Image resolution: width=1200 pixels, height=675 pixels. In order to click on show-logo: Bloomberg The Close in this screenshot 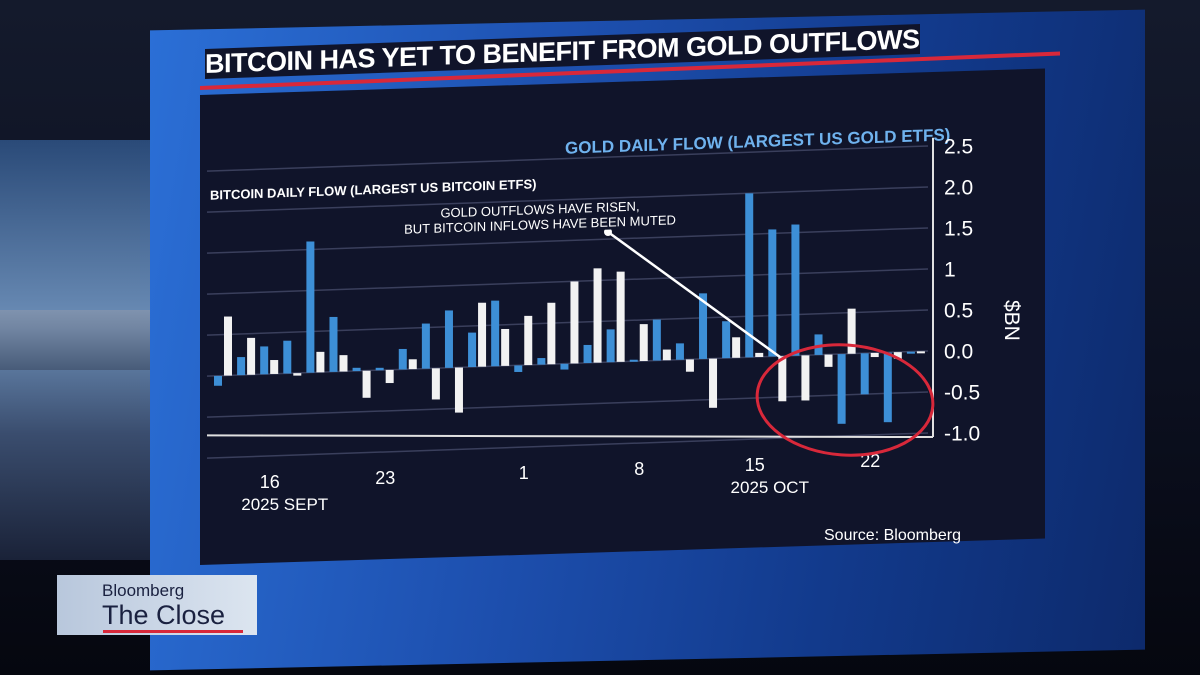, I will do `click(157, 605)`.